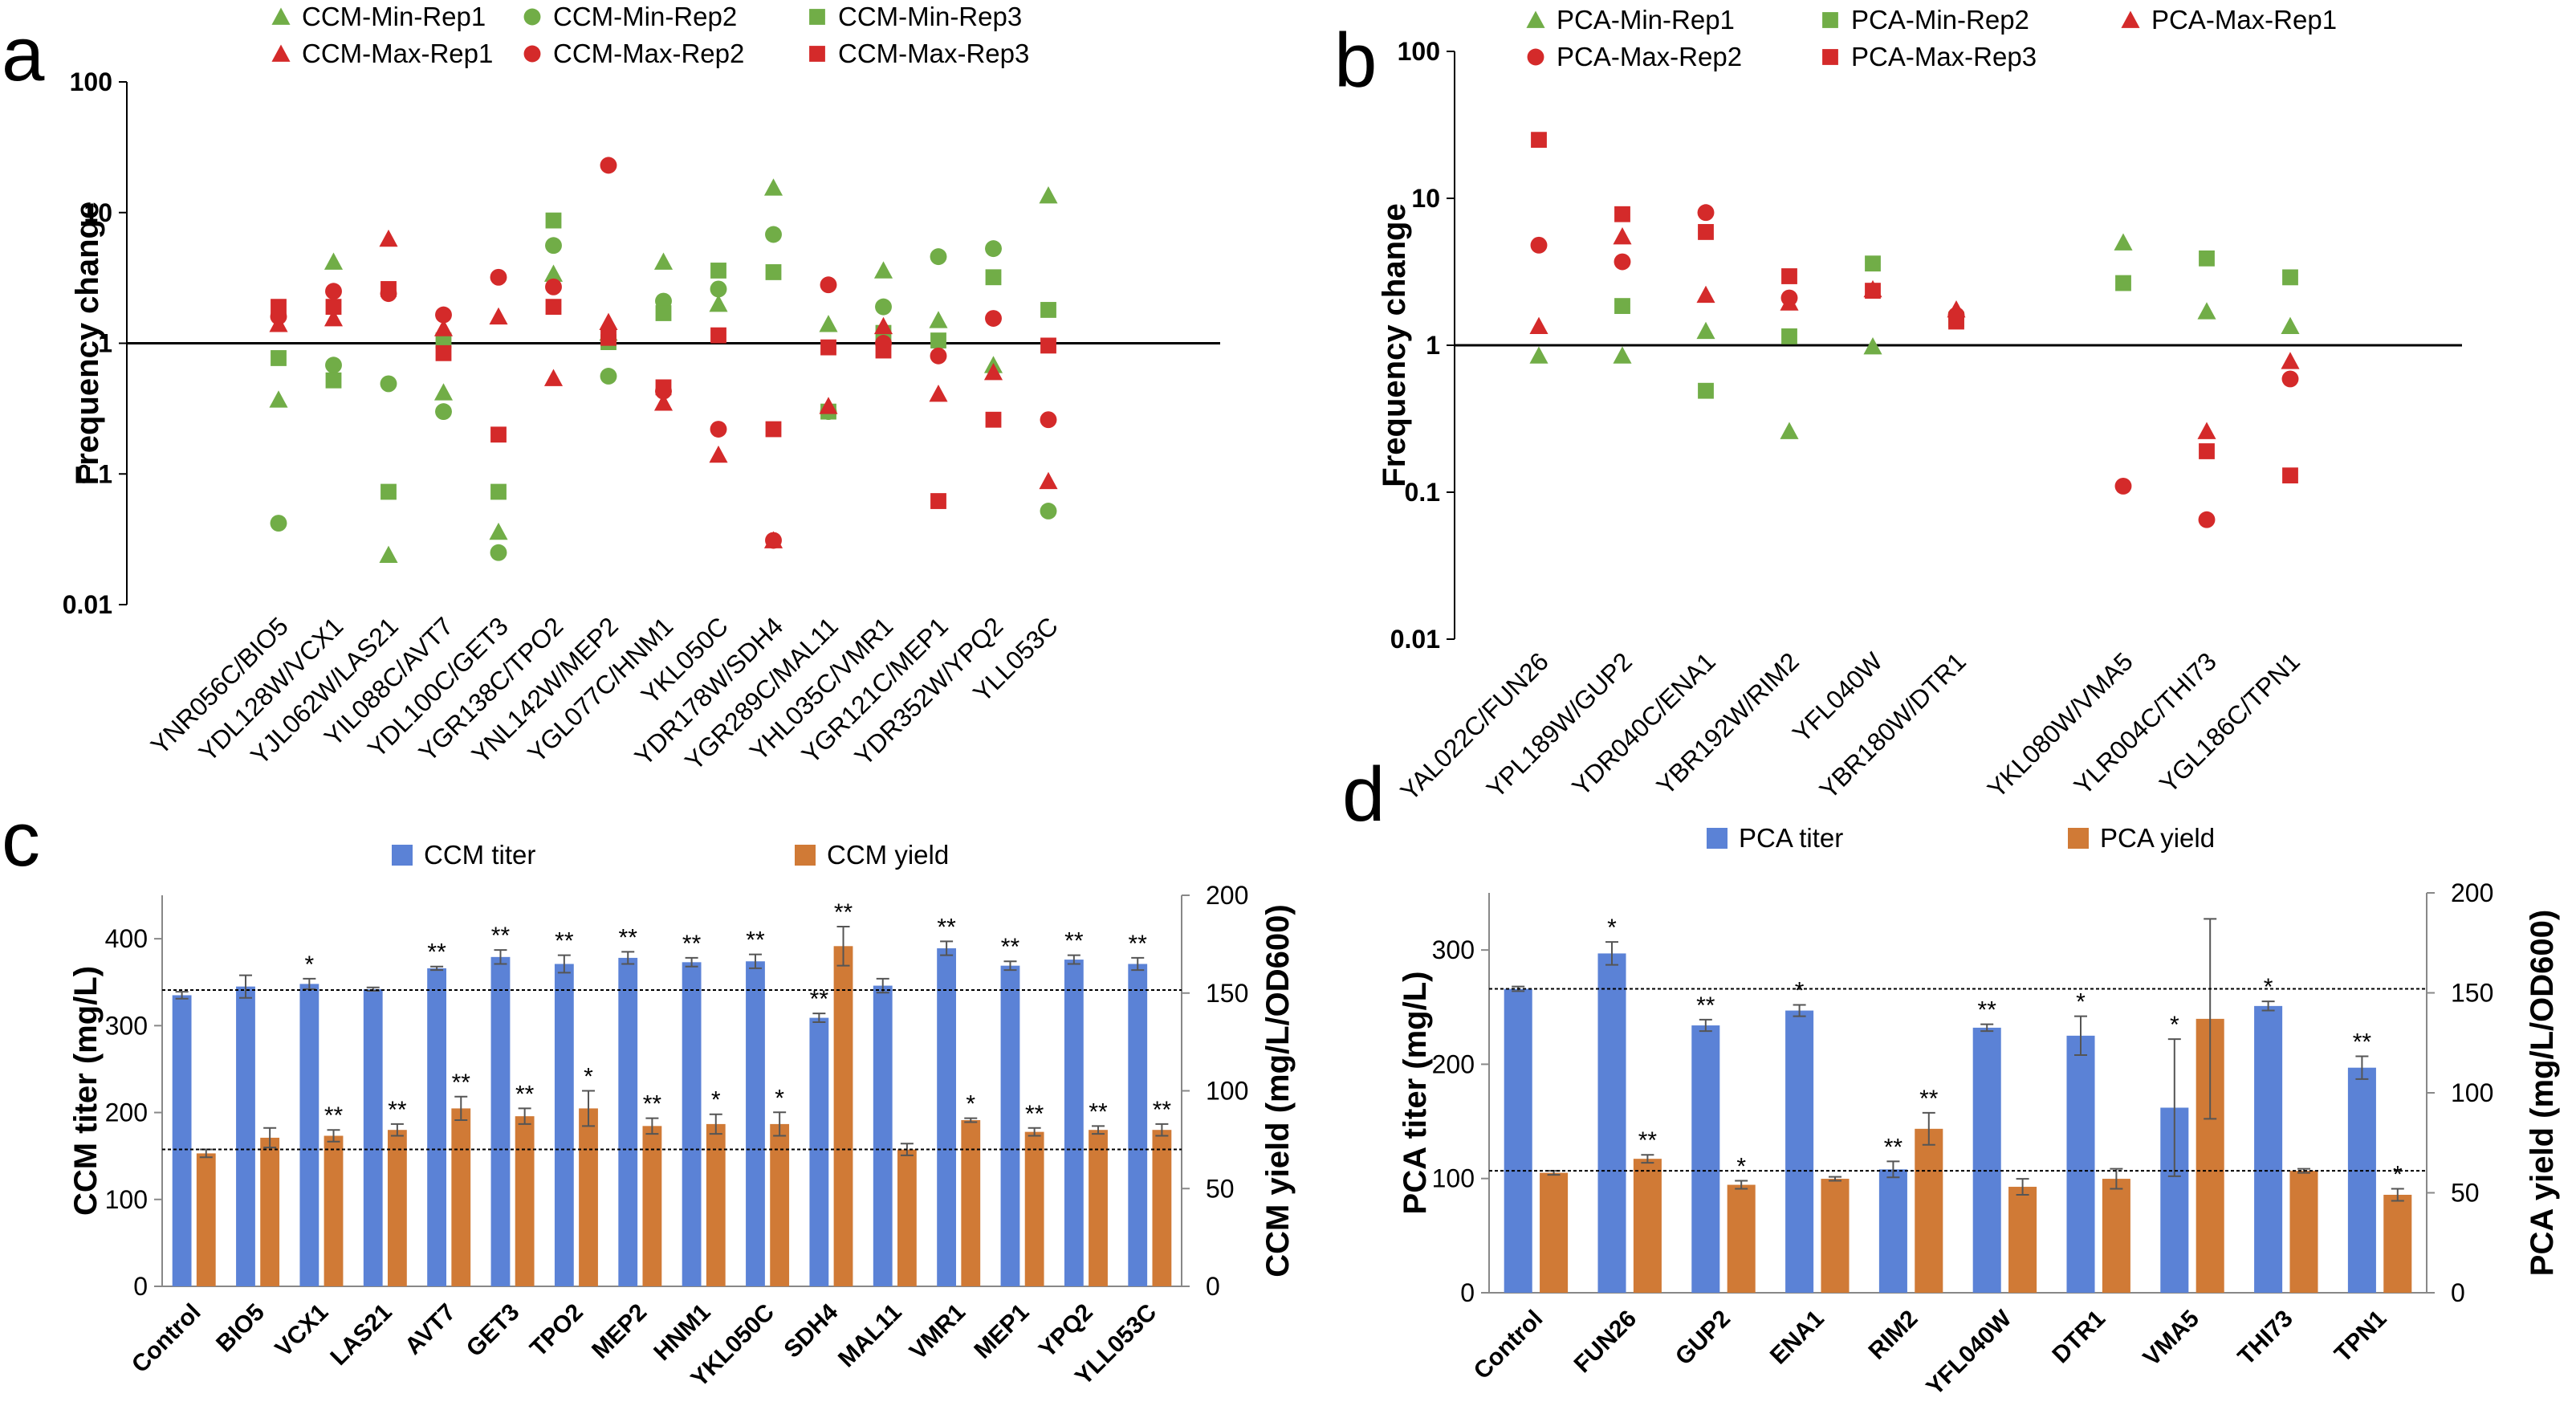 The image size is (2576, 1414). I want to click on y-axis-title: Frequency change, so click(1394, 345).